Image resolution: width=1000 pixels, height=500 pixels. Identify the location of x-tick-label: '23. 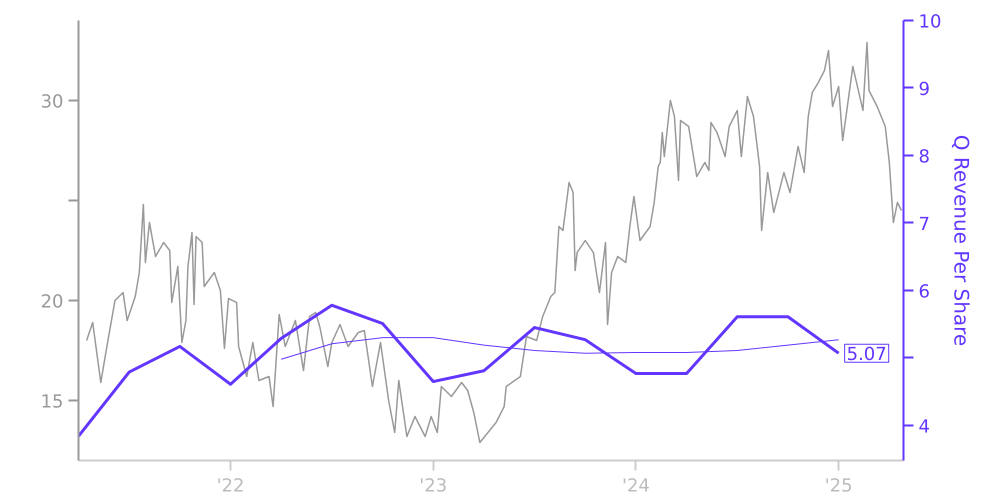
(433, 486).